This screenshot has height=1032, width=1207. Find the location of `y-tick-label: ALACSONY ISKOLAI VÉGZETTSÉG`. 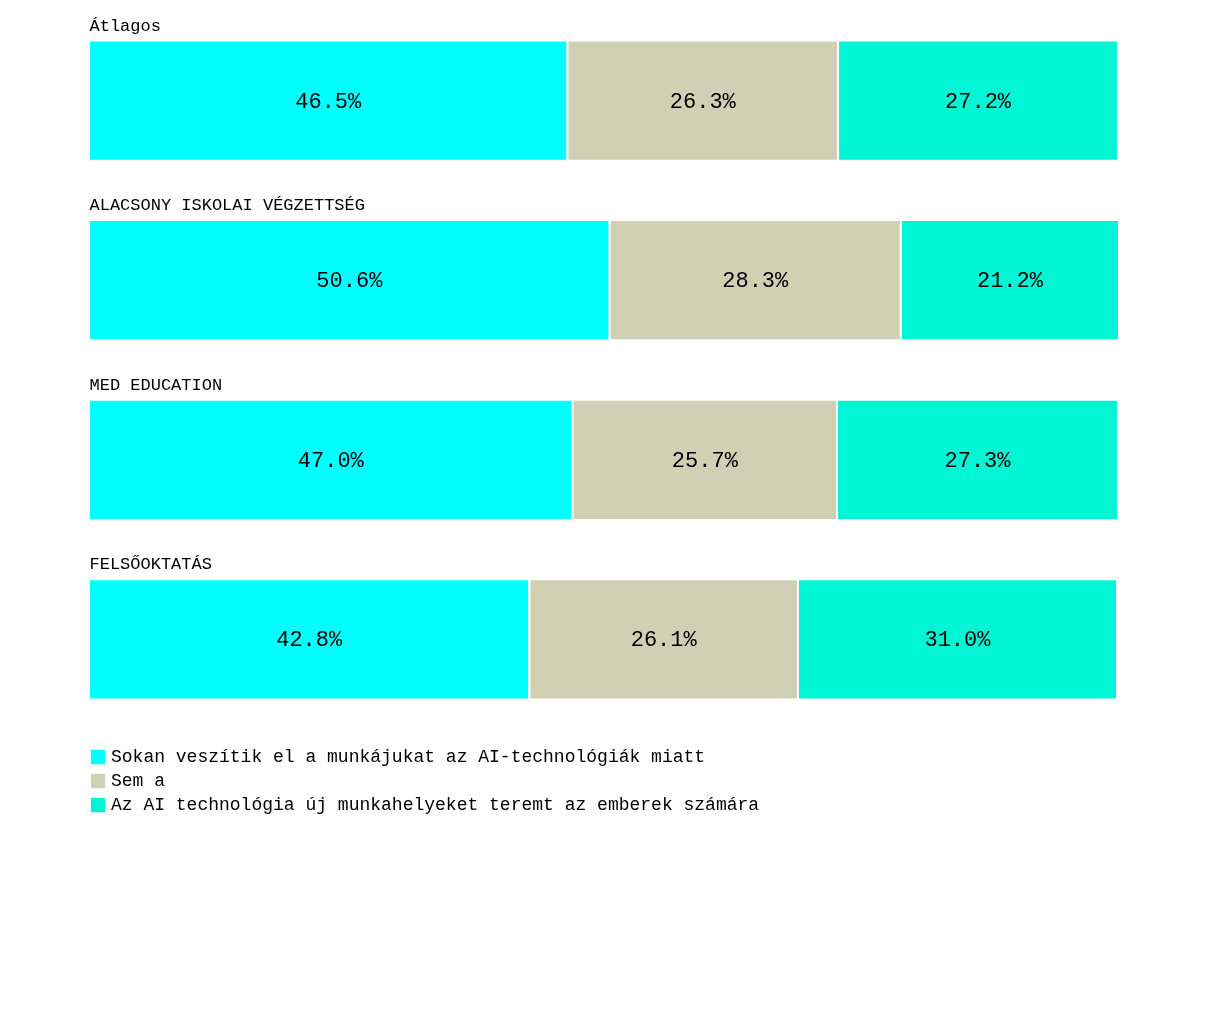

y-tick-label: ALACSONY ISKOLAI VÉGZETTSÉG is located at coordinates (227, 206).